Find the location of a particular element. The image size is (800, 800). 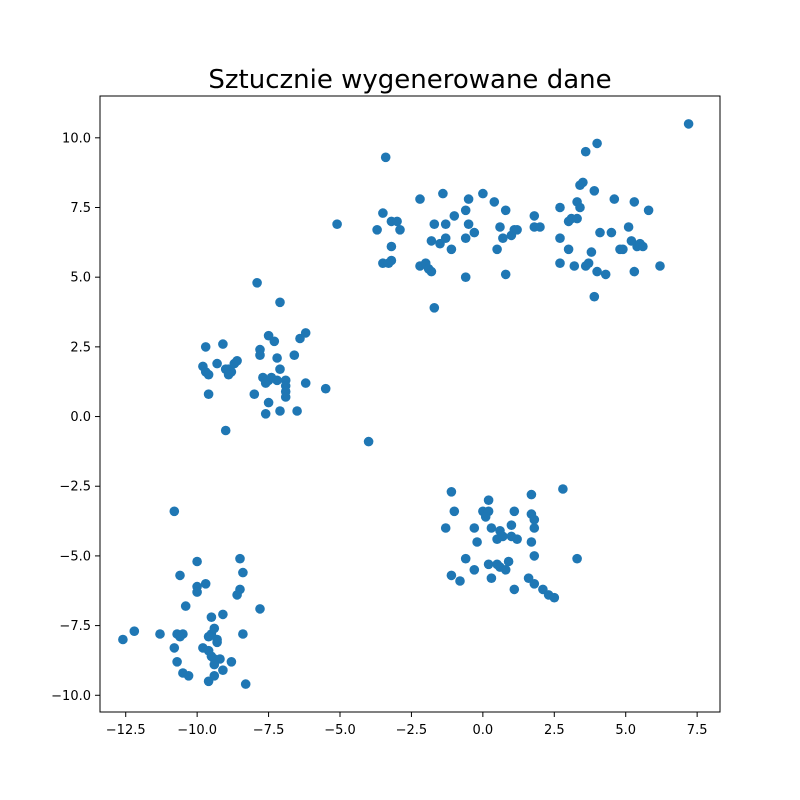

x-tick-label: 5.0 is located at coordinates (625, 730).